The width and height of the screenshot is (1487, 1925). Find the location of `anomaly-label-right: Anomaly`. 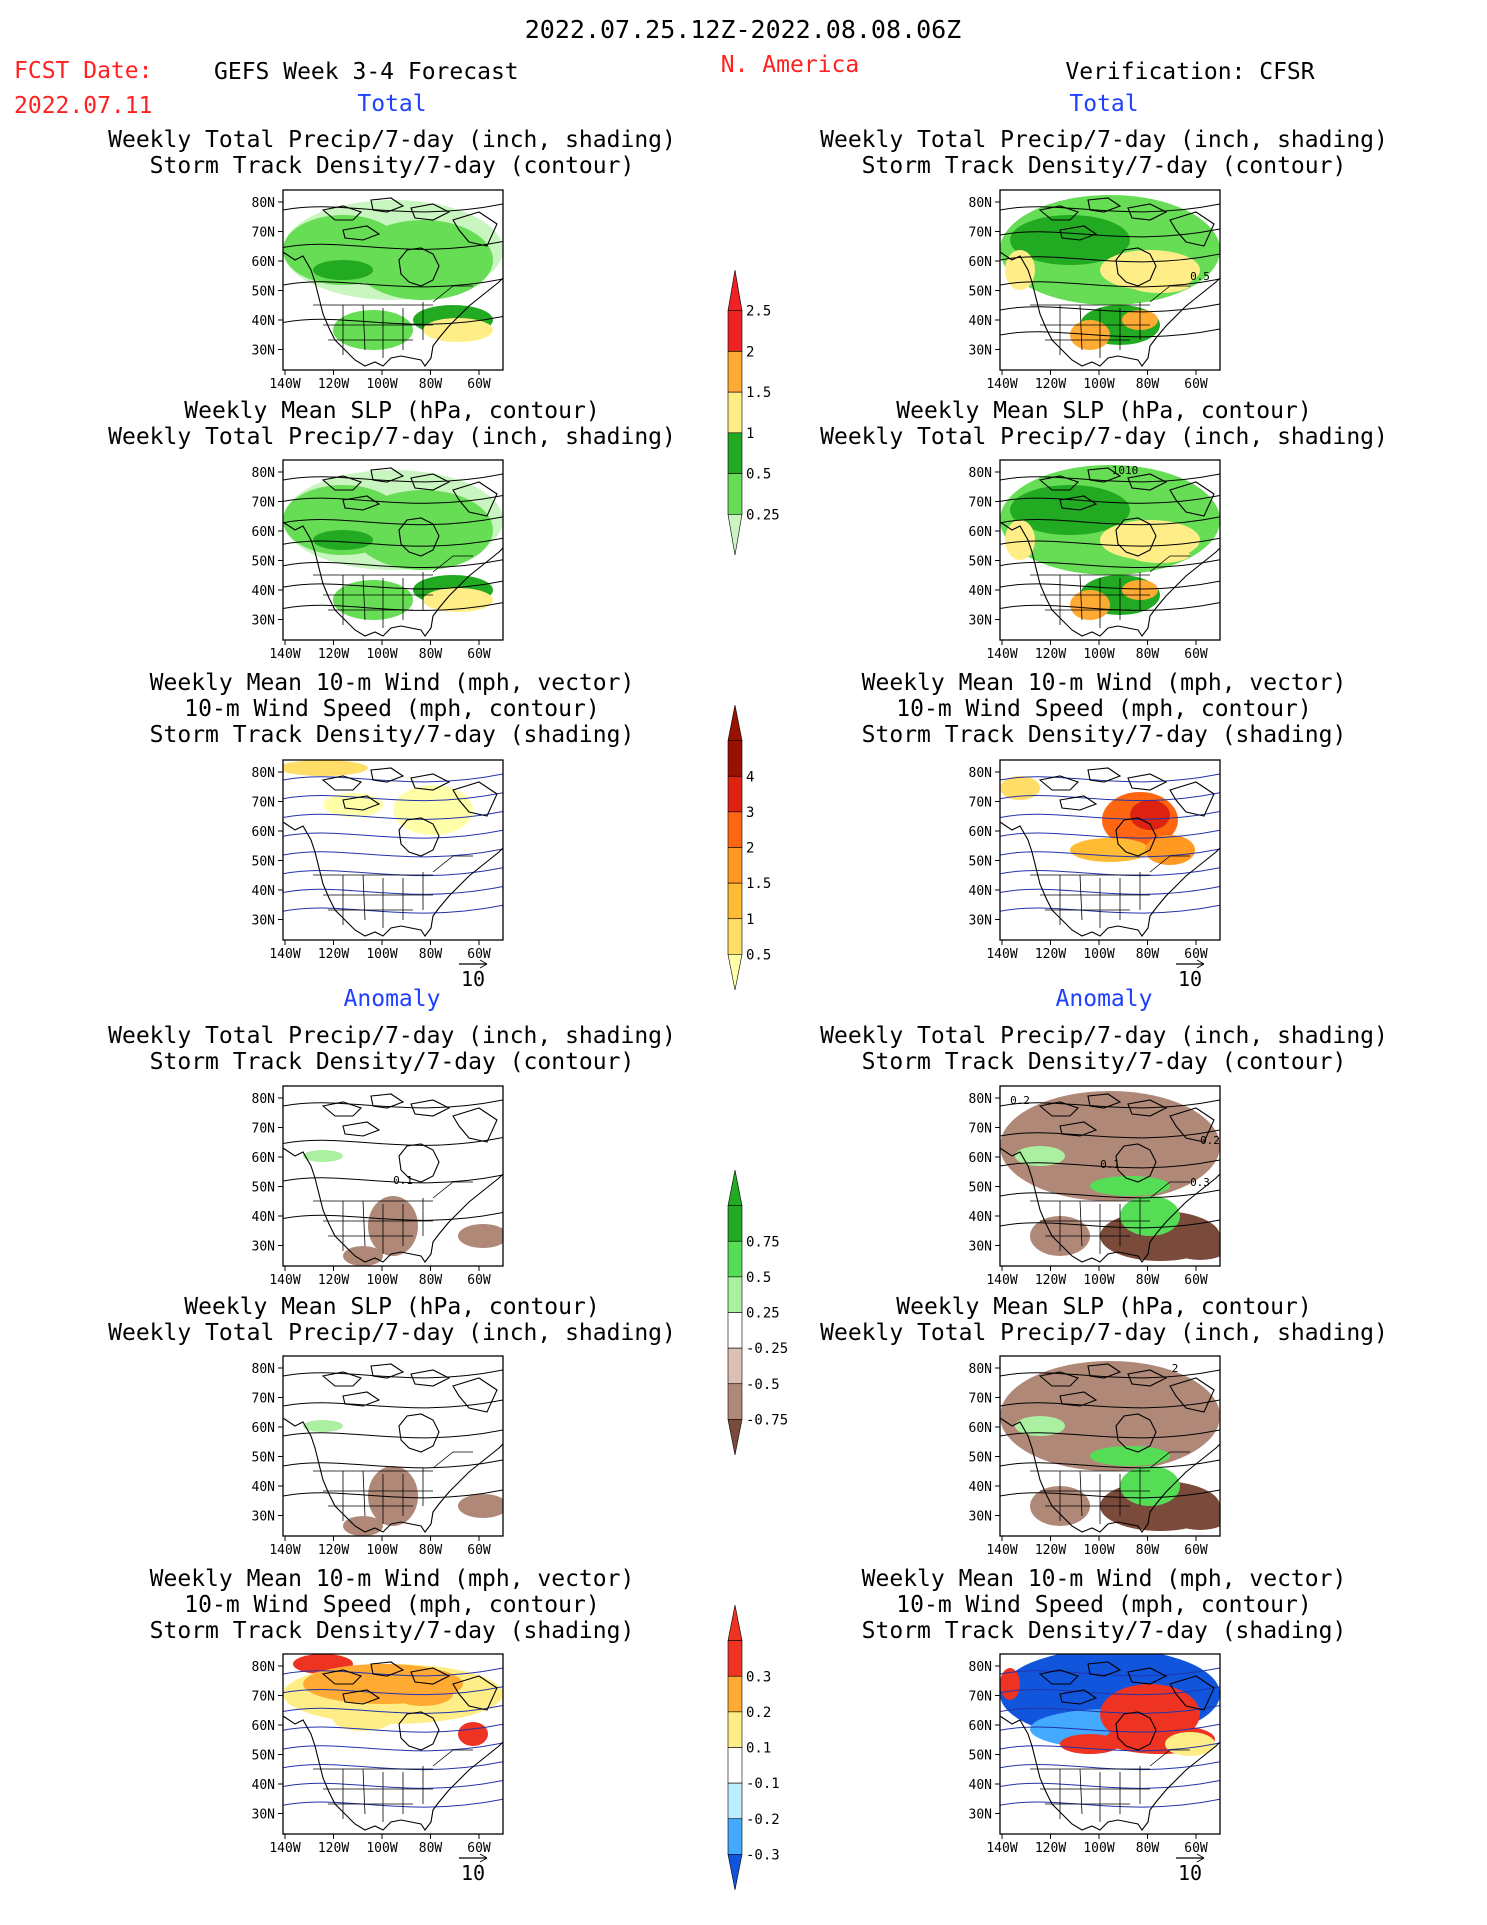

anomaly-label-right: Anomaly is located at coordinates (1104, 999).